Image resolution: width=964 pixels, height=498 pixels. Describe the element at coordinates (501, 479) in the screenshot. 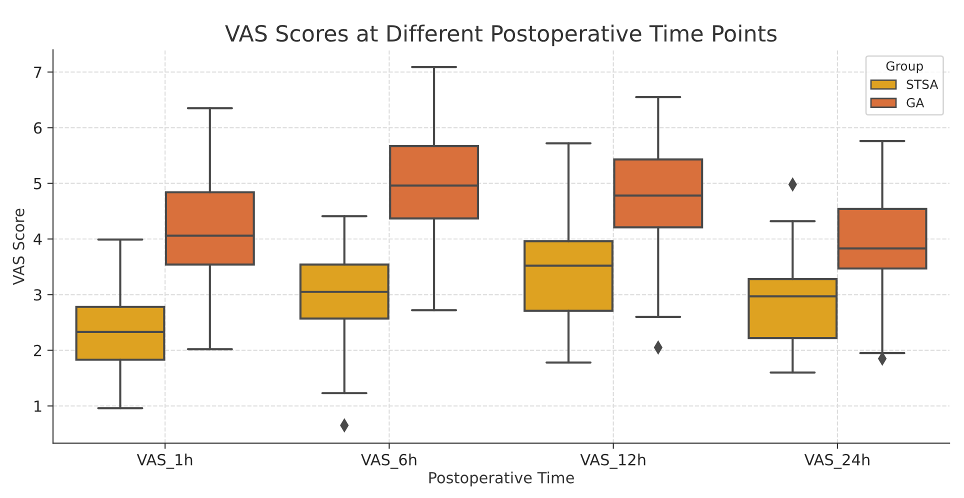

I see `x-axis-title: Postoperative Time` at that location.